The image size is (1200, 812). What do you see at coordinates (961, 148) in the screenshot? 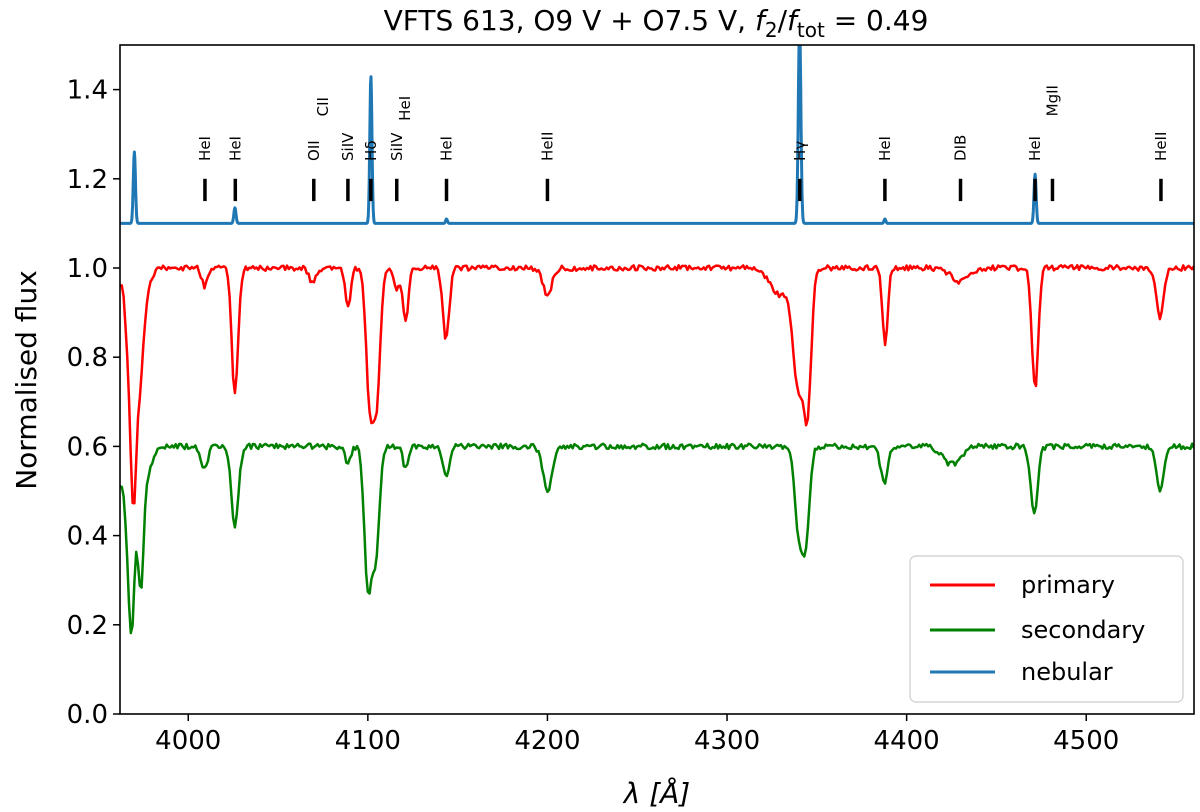
I see `line-label-12: DIB` at bounding box center [961, 148].